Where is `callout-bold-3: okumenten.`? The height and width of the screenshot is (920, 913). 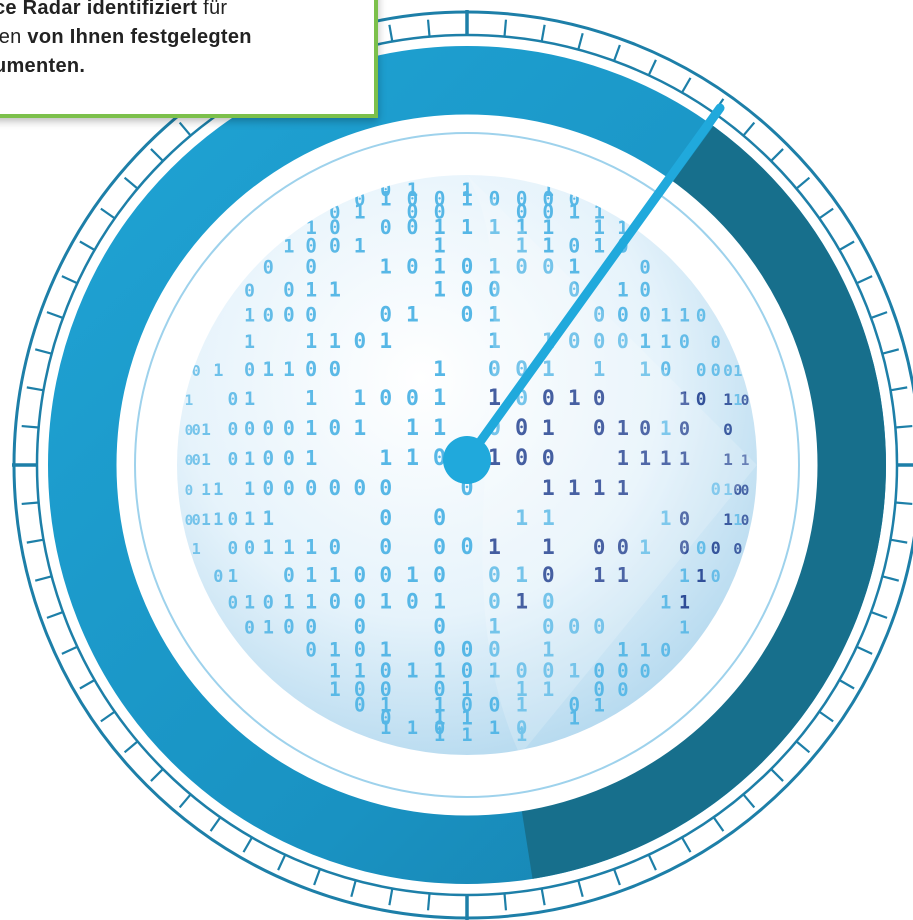
callout-bold-3: okumenten. is located at coordinates (43, 66).